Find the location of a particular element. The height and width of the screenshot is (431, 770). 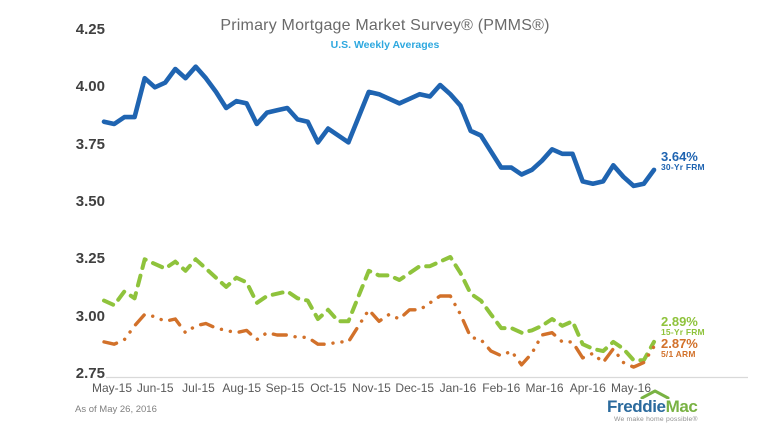

x-tick-label: Jul-15 is located at coordinates (198, 388).